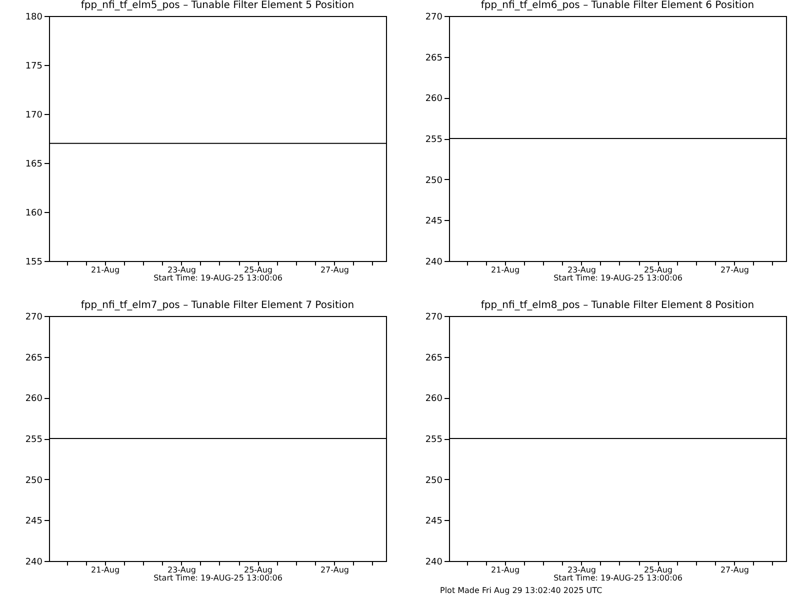 The image size is (800, 600). What do you see at coordinates (34, 213) in the screenshot?
I see `y-tick-label: 160` at bounding box center [34, 213].